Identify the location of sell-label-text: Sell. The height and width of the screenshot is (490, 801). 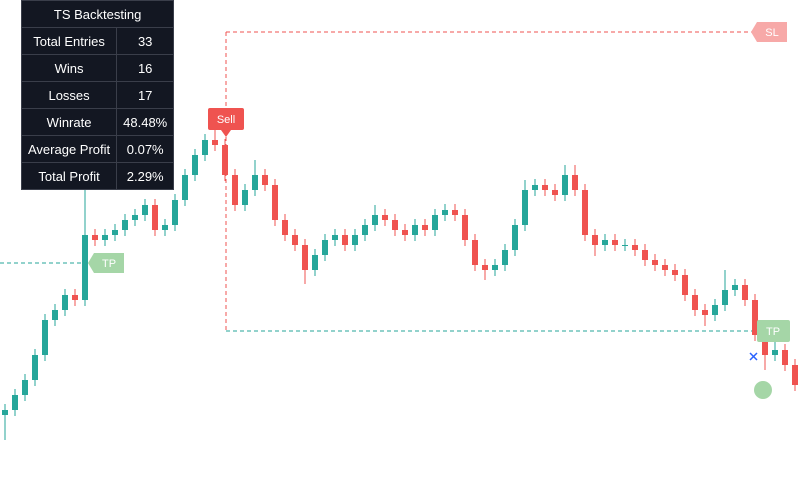
(226, 120).